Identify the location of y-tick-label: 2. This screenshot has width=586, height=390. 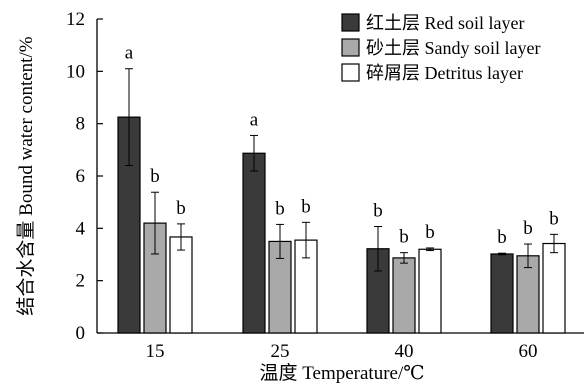
(81, 281).